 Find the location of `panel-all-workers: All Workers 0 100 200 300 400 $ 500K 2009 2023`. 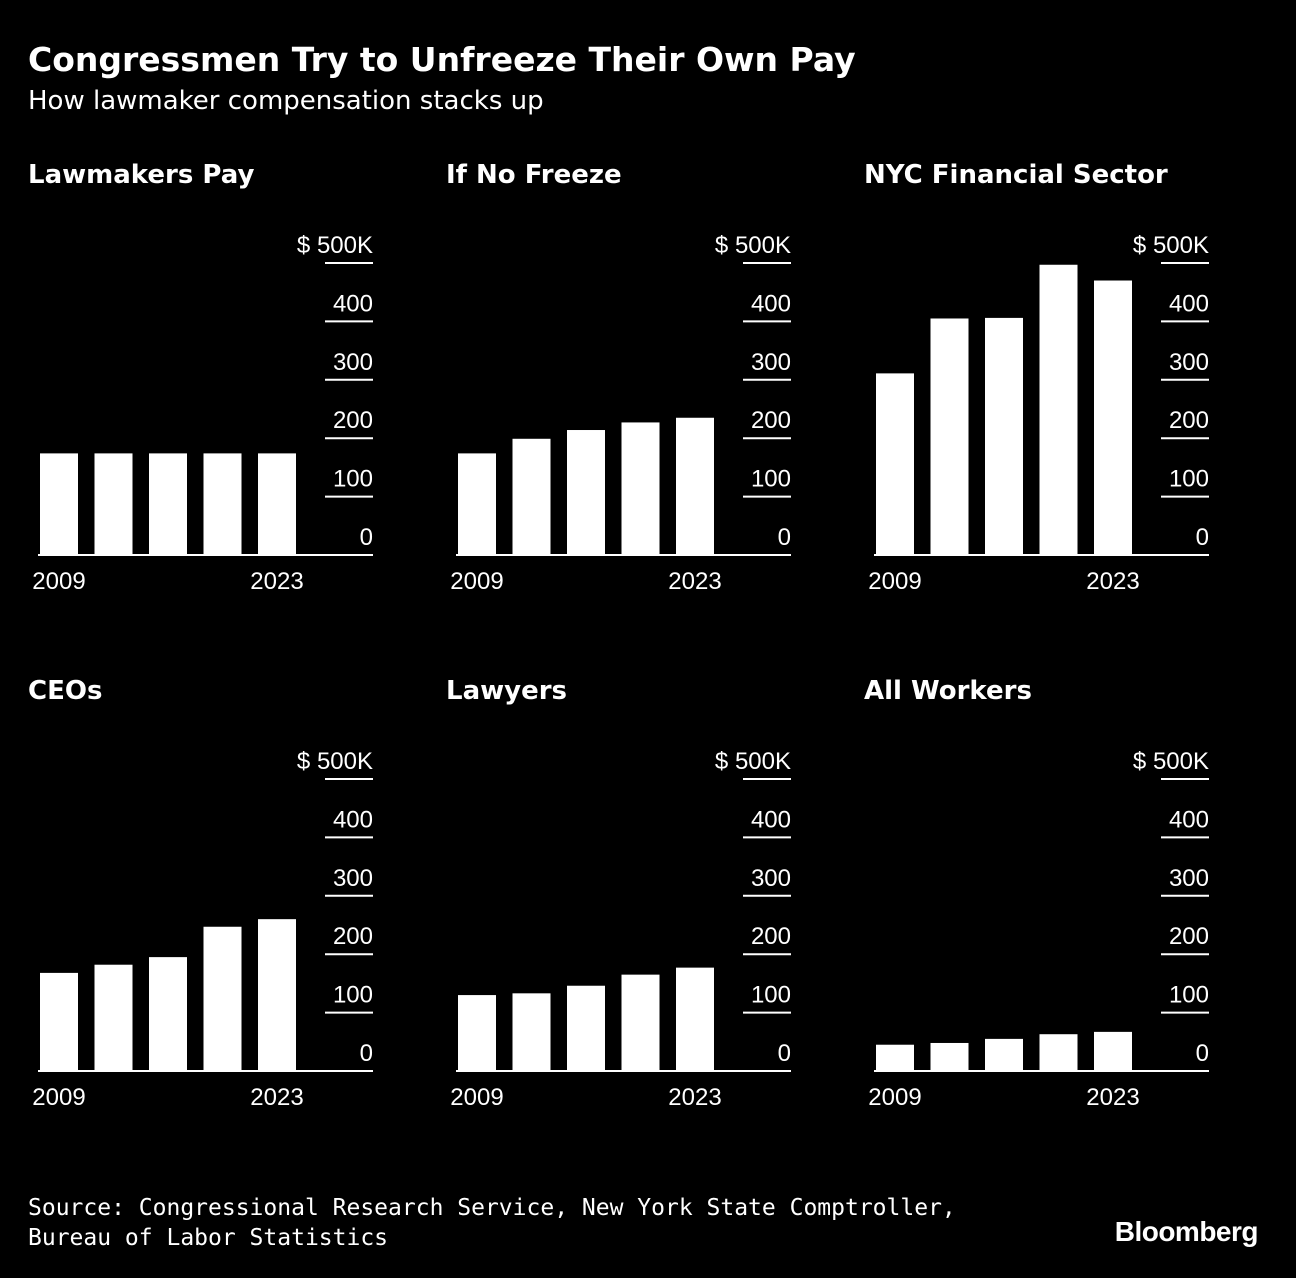

panel-all-workers: All Workers 0 100 200 300 400 $ 500K 2009 2023 is located at coordinates (1064, 906).